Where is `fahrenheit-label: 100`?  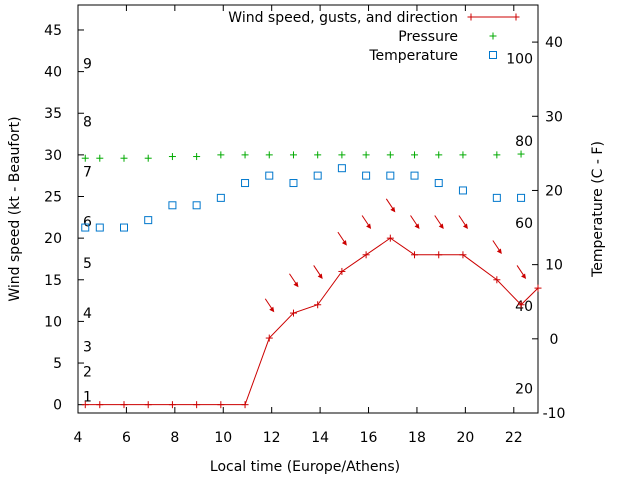 fahrenheit-label: 100 is located at coordinates (519, 59).